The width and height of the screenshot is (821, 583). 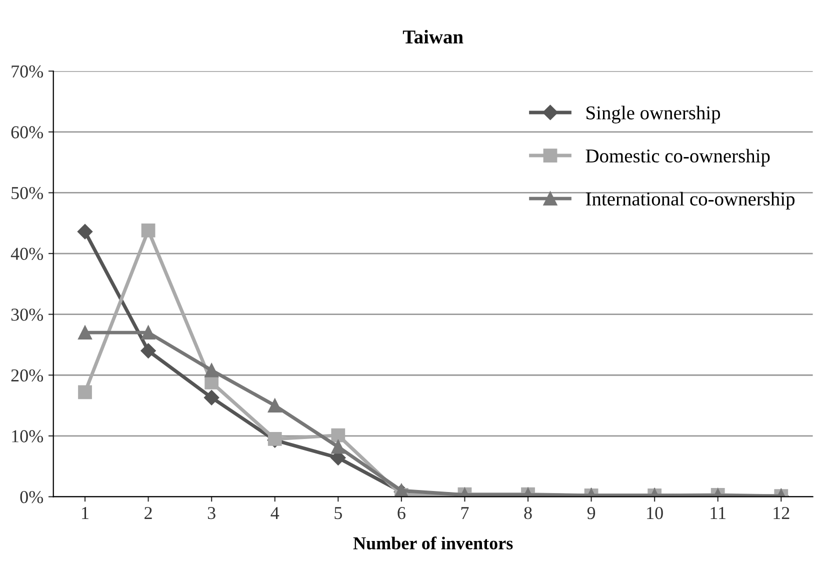 What do you see at coordinates (85, 513) in the screenshot?
I see `x-tick-label: 1` at bounding box center [85, 513].